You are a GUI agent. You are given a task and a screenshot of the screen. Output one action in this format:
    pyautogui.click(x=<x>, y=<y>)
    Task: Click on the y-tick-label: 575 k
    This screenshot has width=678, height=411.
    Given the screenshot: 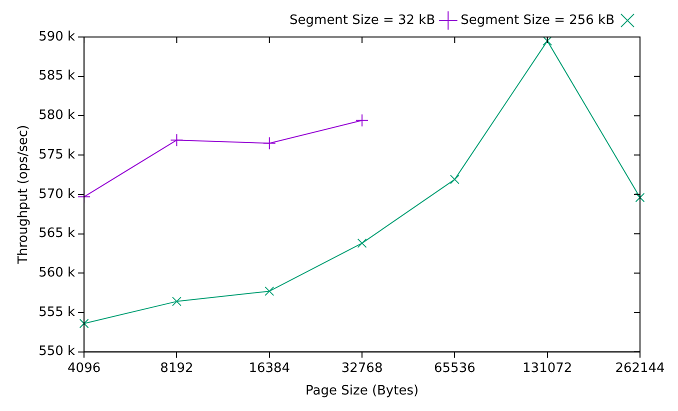 What is the action you would take?
    pyautogui.click(x=57, y=154)
    